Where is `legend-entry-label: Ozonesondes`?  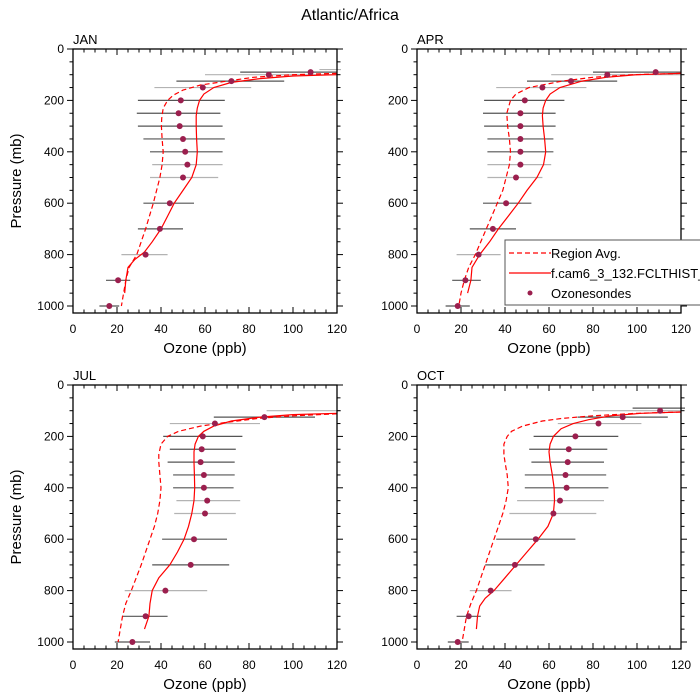
legend-entry-label: Ozonesondes is located at coordinates (591, 293).